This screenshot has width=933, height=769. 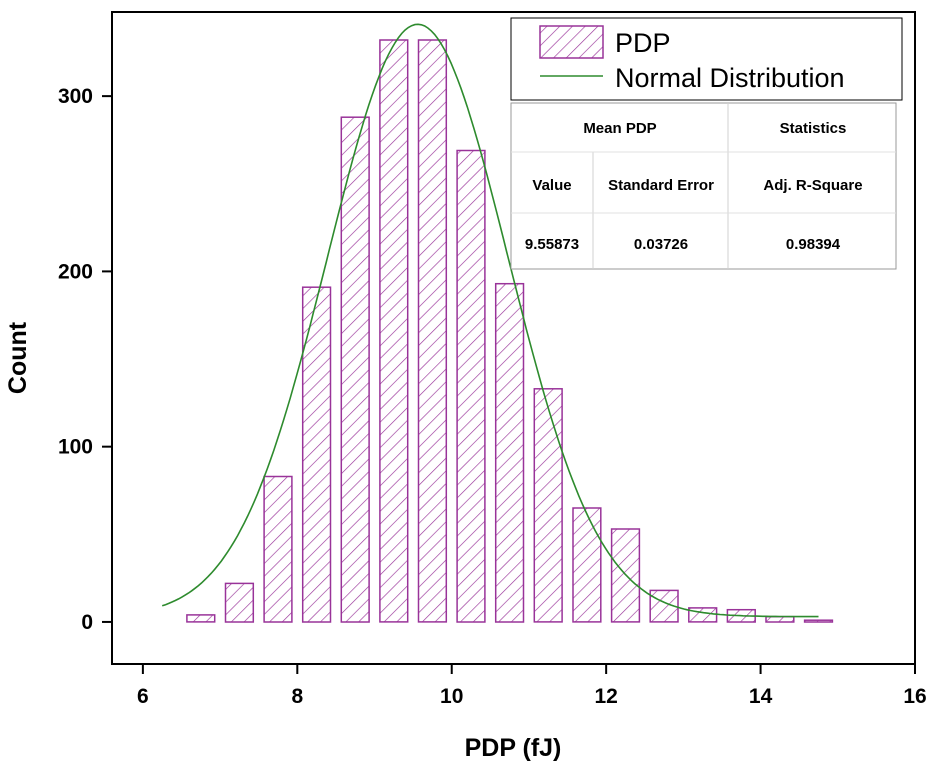 I want to click on y-tick-label: 200, so click(x=75, y=271).